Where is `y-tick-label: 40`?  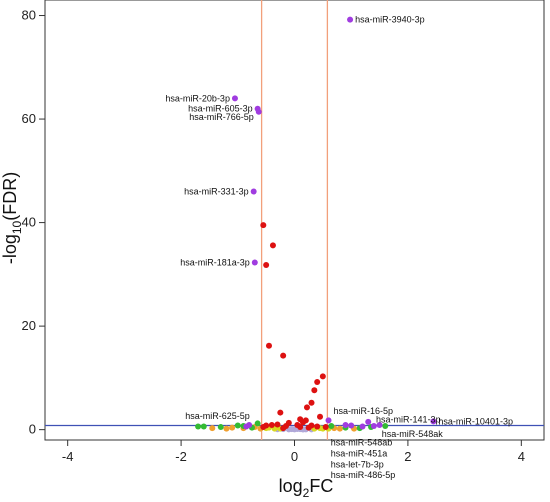 y-tick-label: 40 is located at coordinates (29, 222).